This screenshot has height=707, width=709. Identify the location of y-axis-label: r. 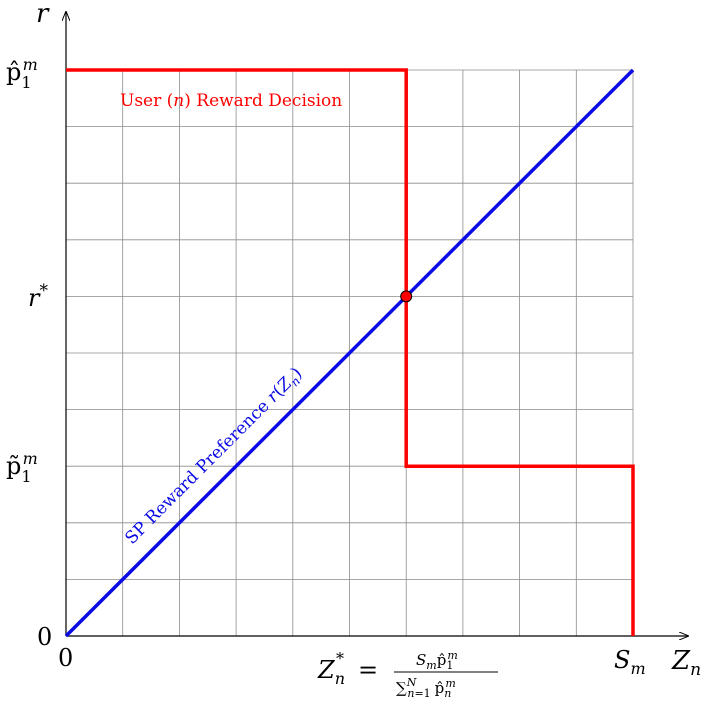
(43, 14).